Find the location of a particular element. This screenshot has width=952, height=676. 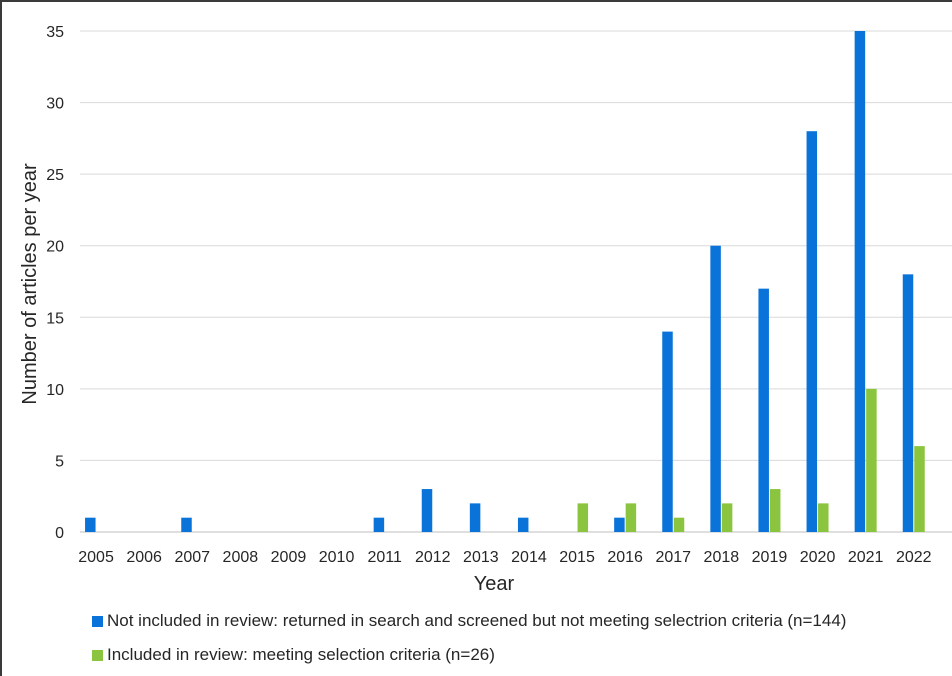

x-tick-label-2005: 2005 is located at coordinates (96, 557).